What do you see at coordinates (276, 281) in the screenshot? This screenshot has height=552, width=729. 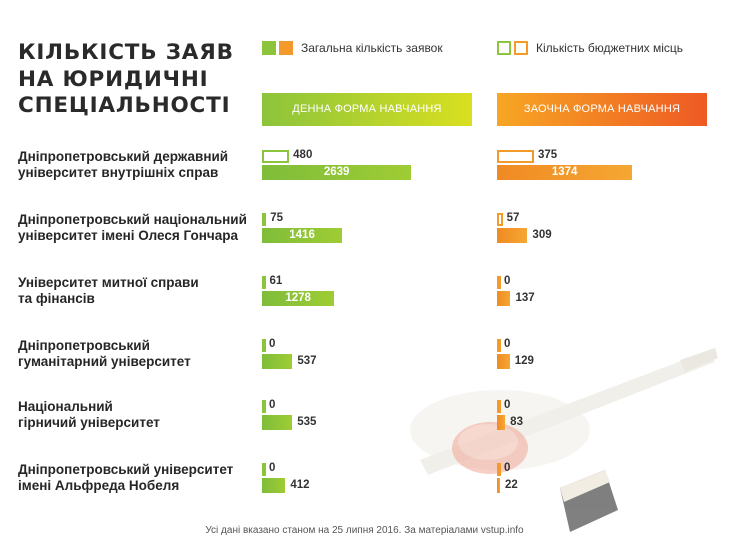 I see `budget-value-label-day: 61` at bounding box center [276, 281].